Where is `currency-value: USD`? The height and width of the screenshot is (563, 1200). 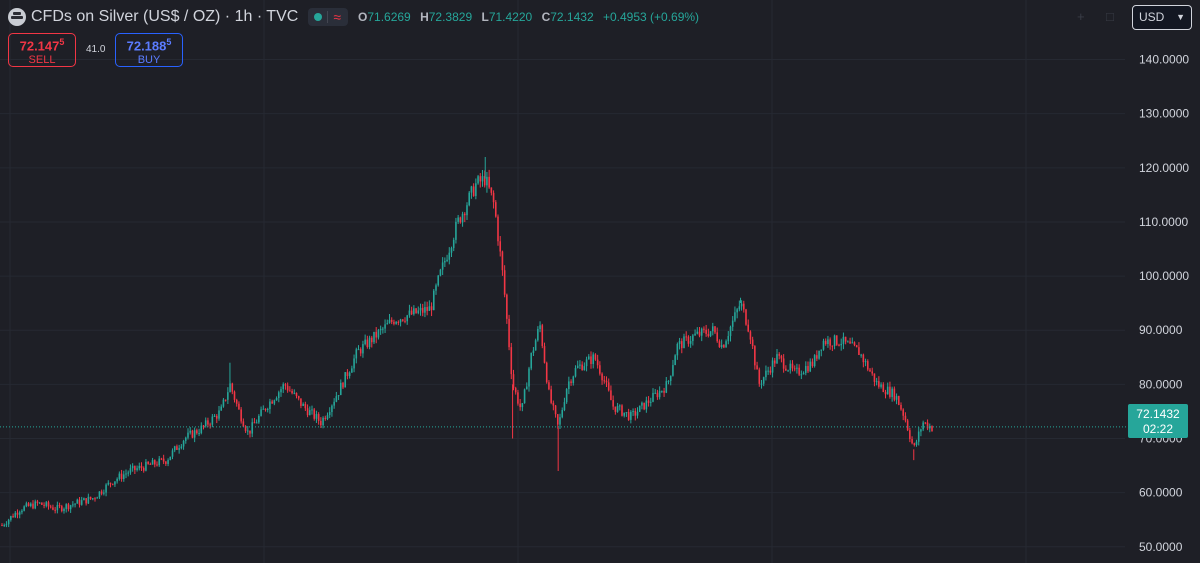 currency-value: USD is located at coordinates (1152, 17).